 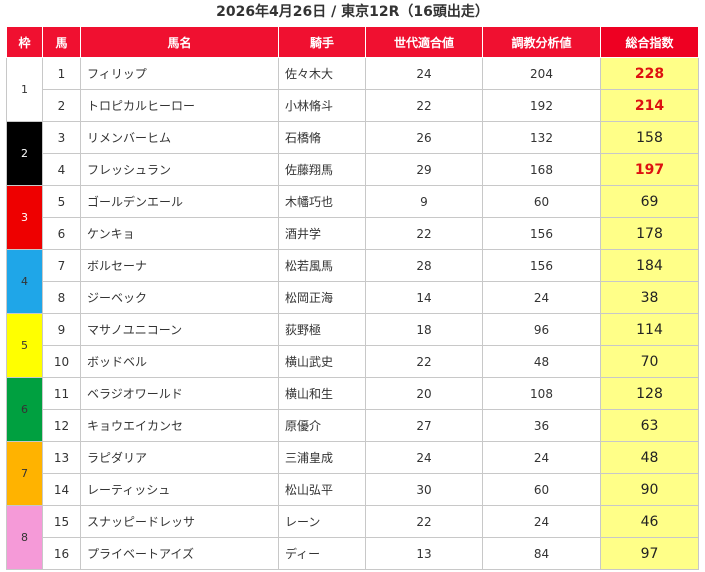 I want to click on horse-number-cell: 8, so click(x=61, y=297).